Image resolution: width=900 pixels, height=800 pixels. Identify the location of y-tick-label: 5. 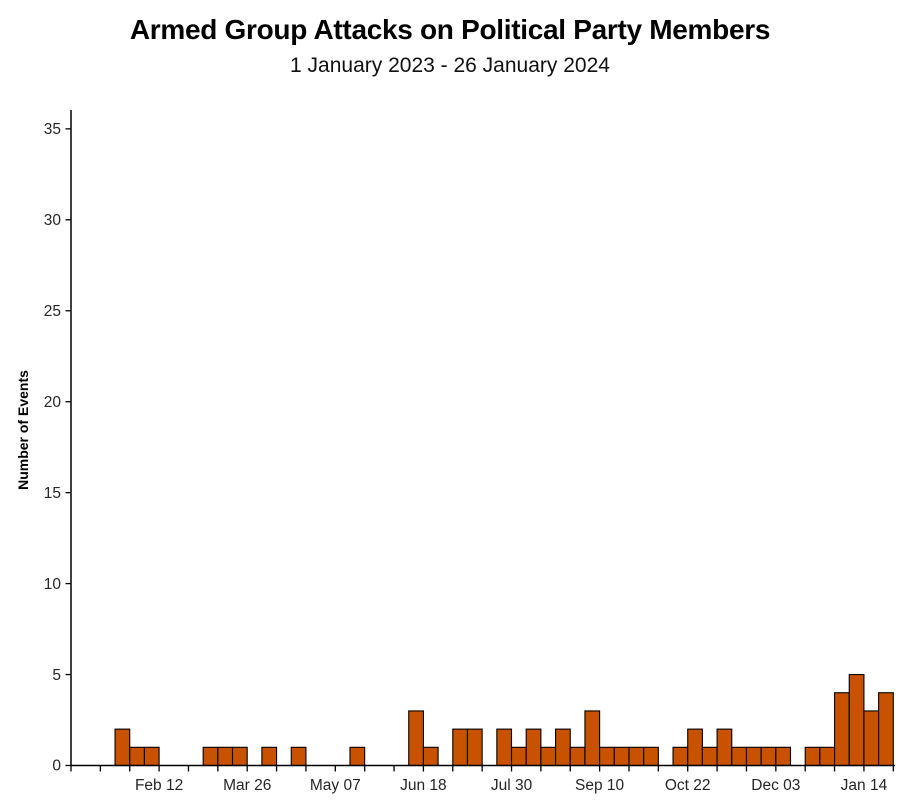
(56, 675).